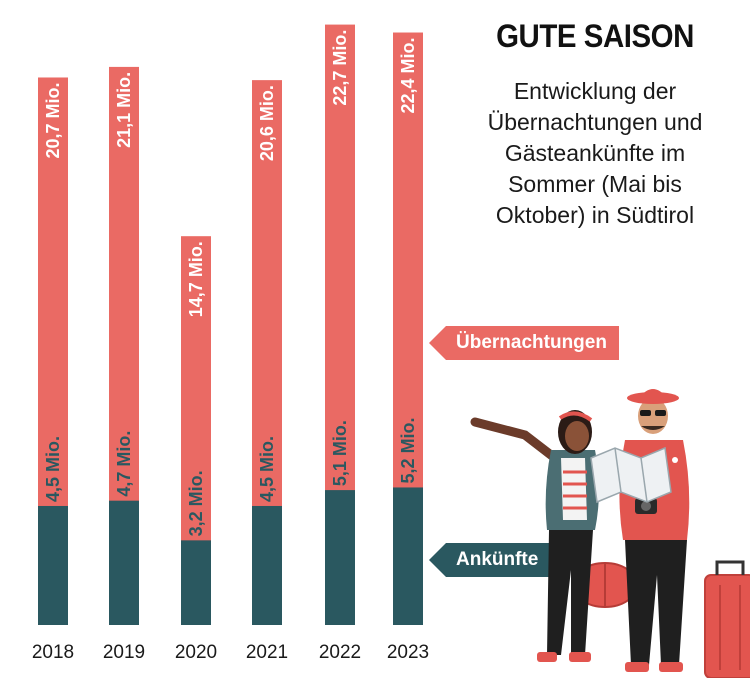 Image resolution: width=750 pixels, height=678 pixels. I want to click on subtitle-line: Übernachtungen und, so click(595, 122).